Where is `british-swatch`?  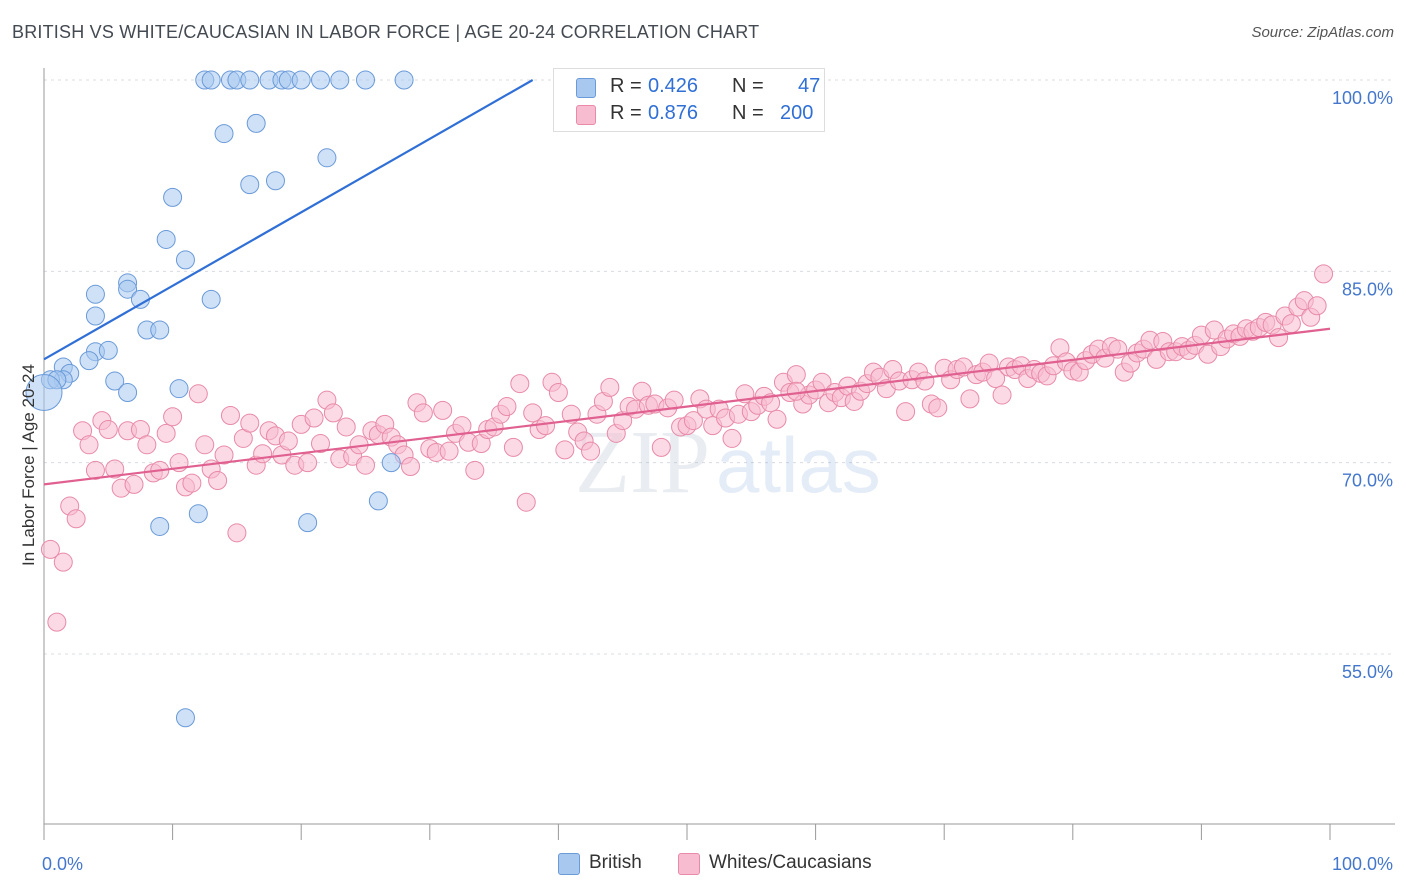
british-swatch is located at coordinates (586, 88).